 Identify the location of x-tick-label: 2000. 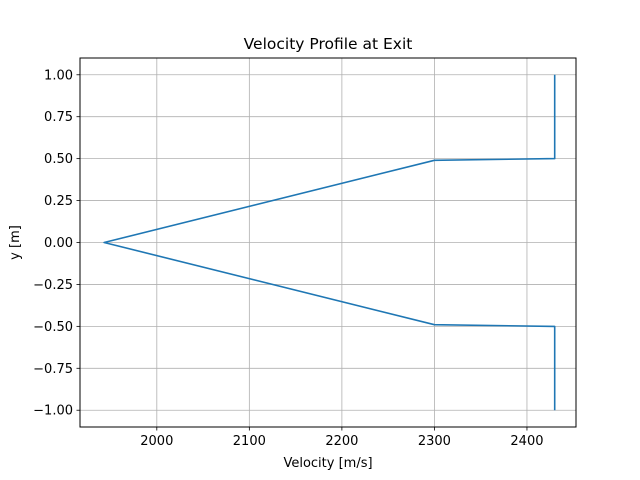
(156, 441).